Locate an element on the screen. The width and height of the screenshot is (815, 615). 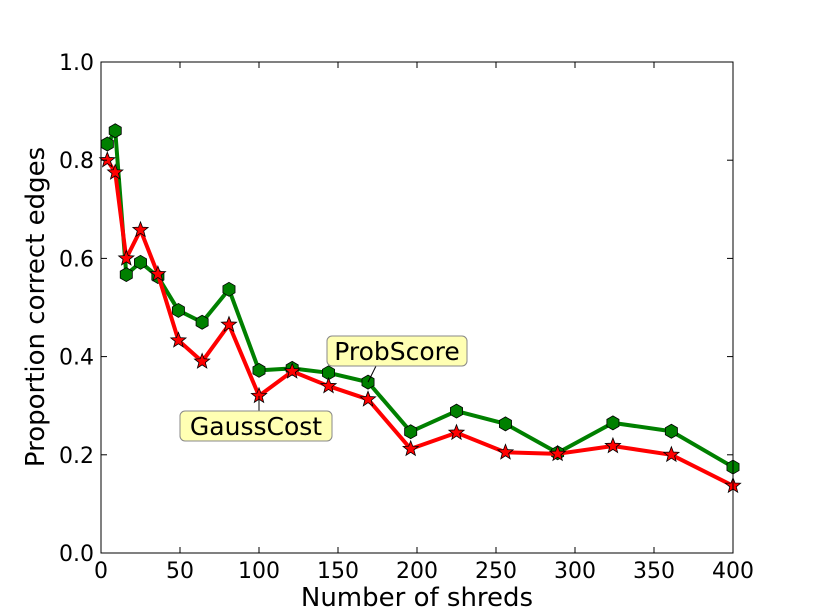
x-tick-label: 0 is located at coordinates (101, 571).